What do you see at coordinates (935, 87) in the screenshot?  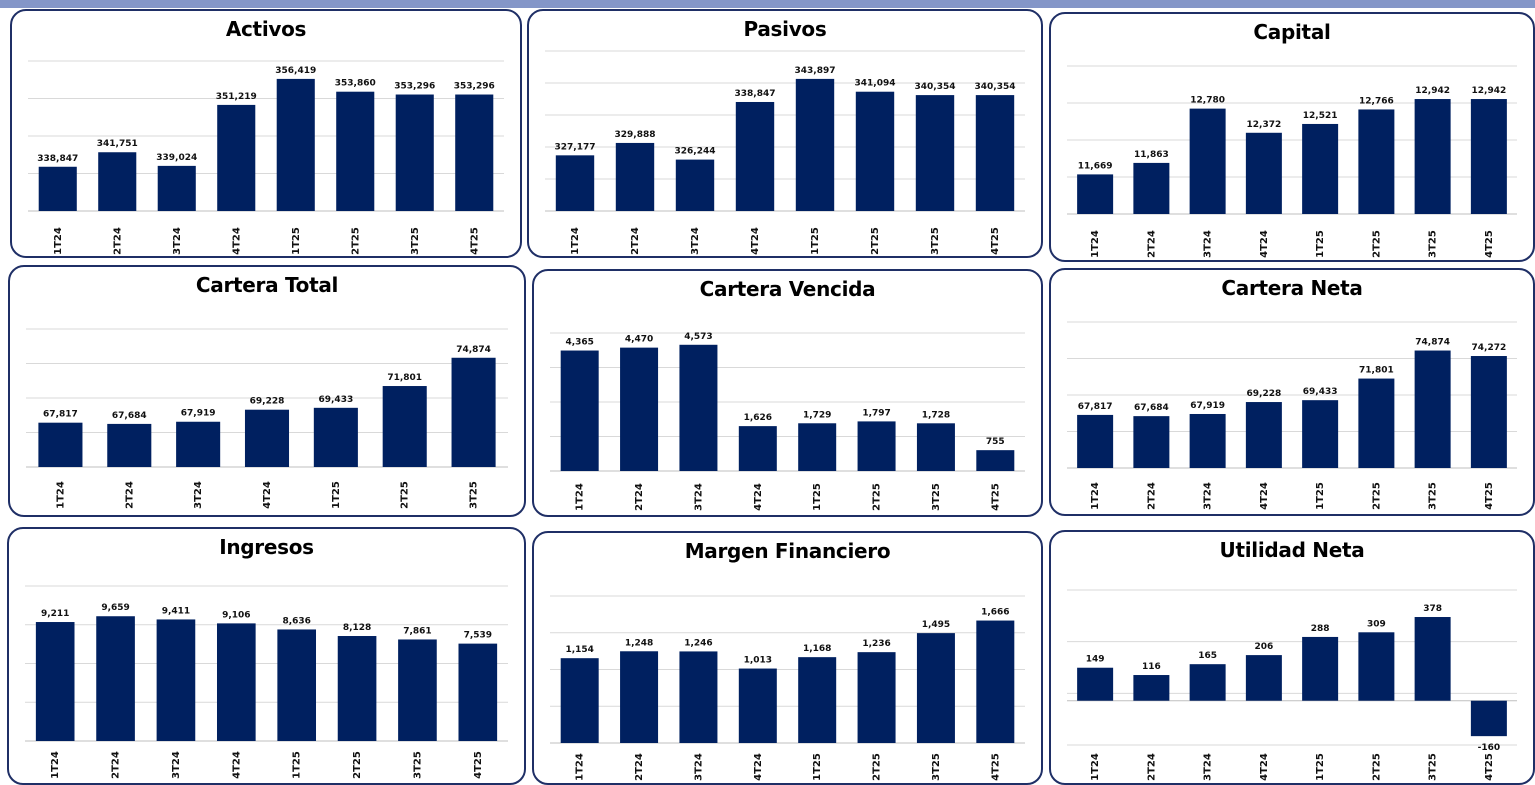 I see `bar-value-label: 340,354` at bounding box center [935, 87].